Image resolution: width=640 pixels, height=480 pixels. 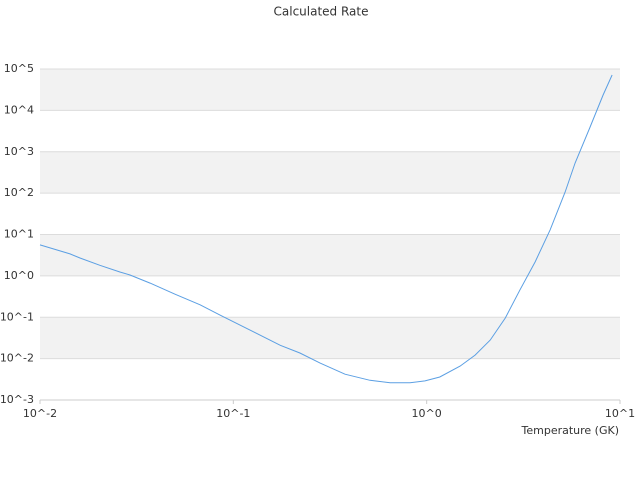 What do you see at coordinates (17, 358) in the screenshot?
I see `y-tick-label: 10^-2` at bounding box center [17, 358].